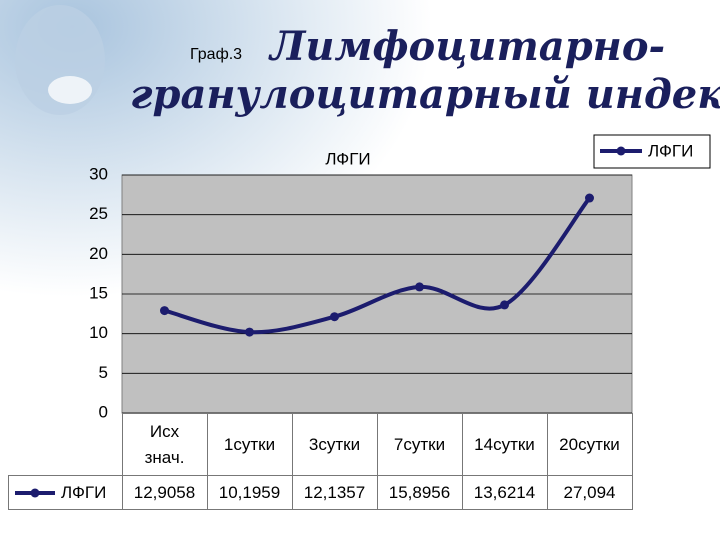  I want to click on y-tick-label: 5, so click(103, 372).